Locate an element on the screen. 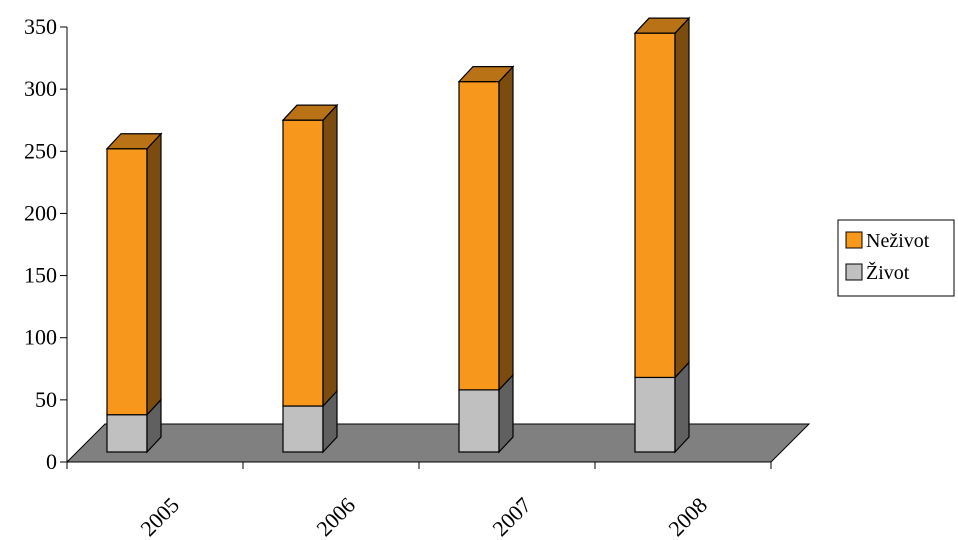  legend-label-Neživot: Neživot is located at coordinates (898, 241).